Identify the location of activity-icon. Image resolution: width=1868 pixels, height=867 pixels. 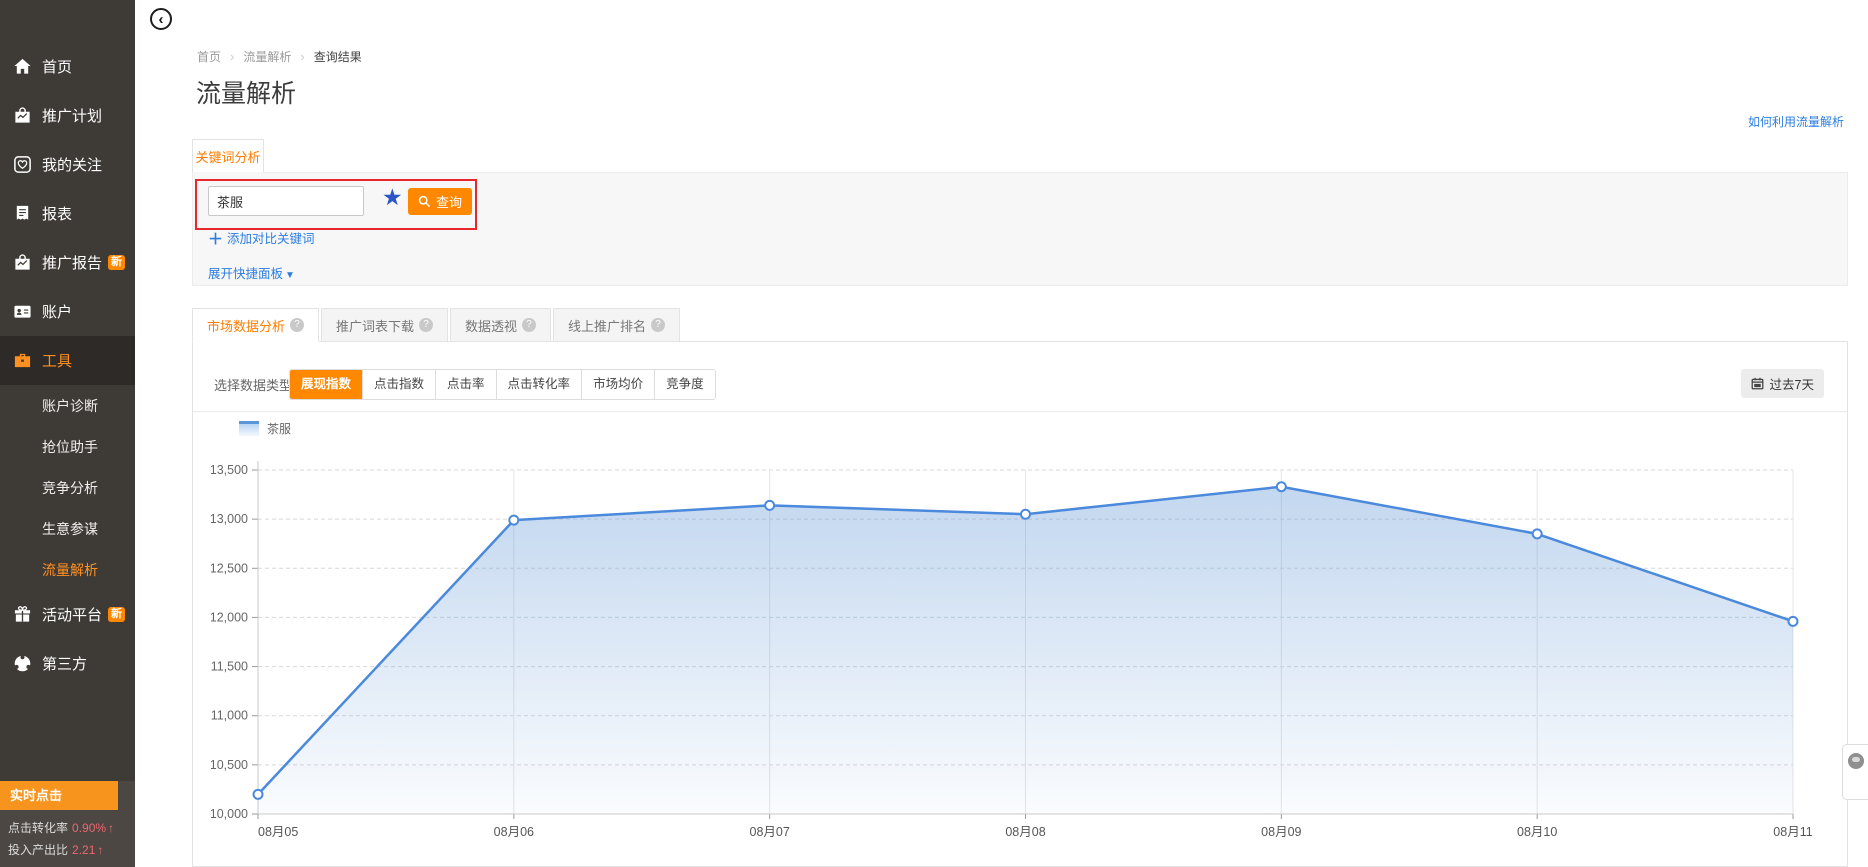
(22, 615).